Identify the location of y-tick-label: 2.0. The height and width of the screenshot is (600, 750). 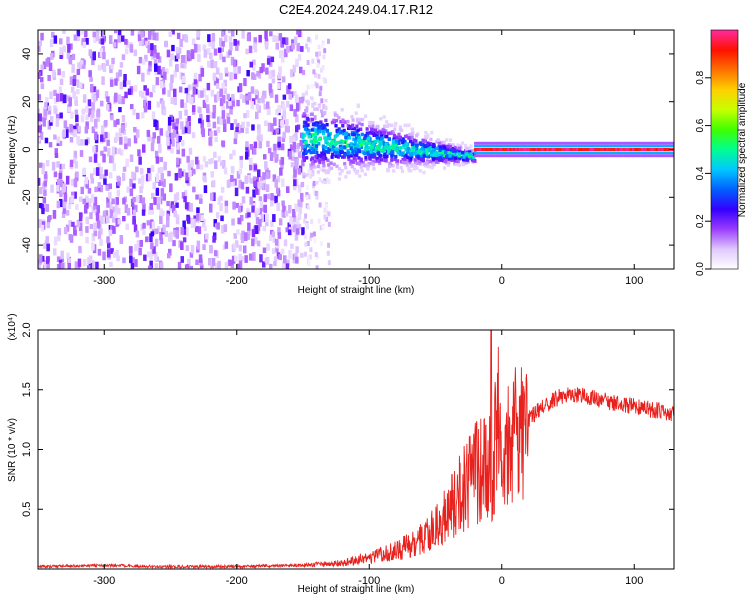
(27, 329).